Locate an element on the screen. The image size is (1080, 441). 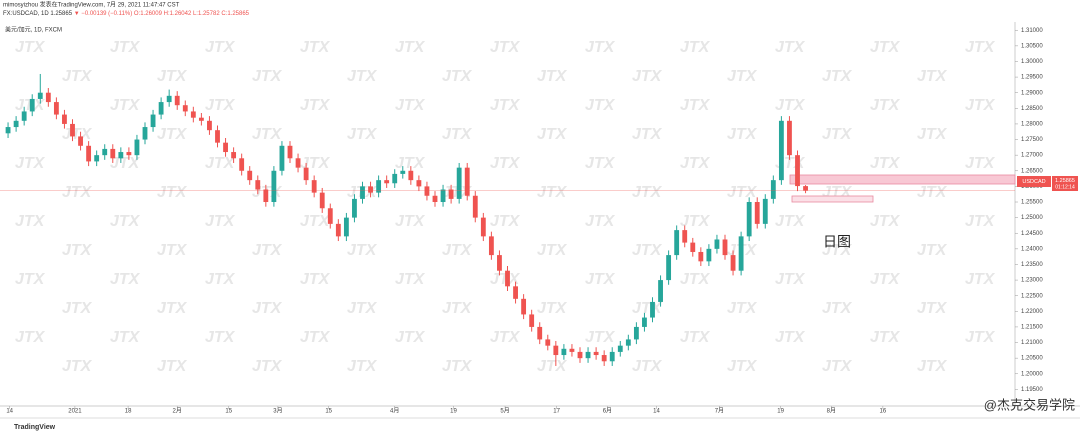
y-tick-label: 1.21000 is located at coordinates (1032, 343).